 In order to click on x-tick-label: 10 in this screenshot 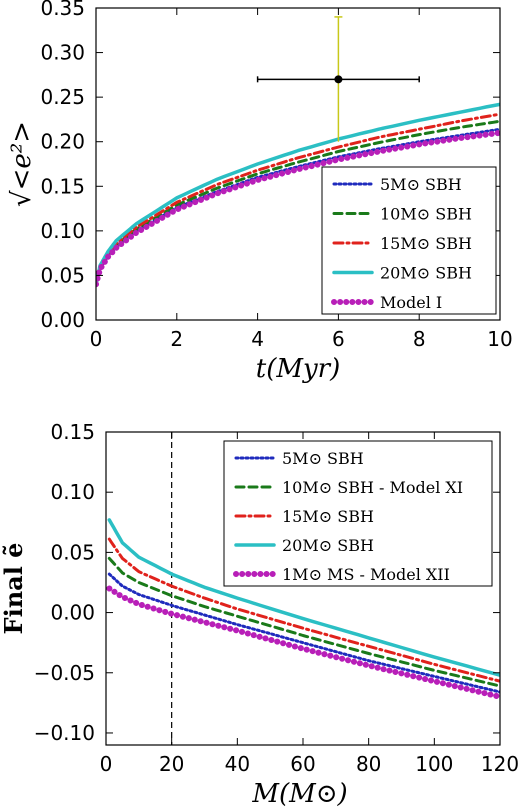, I will do `click(499, 339)`.